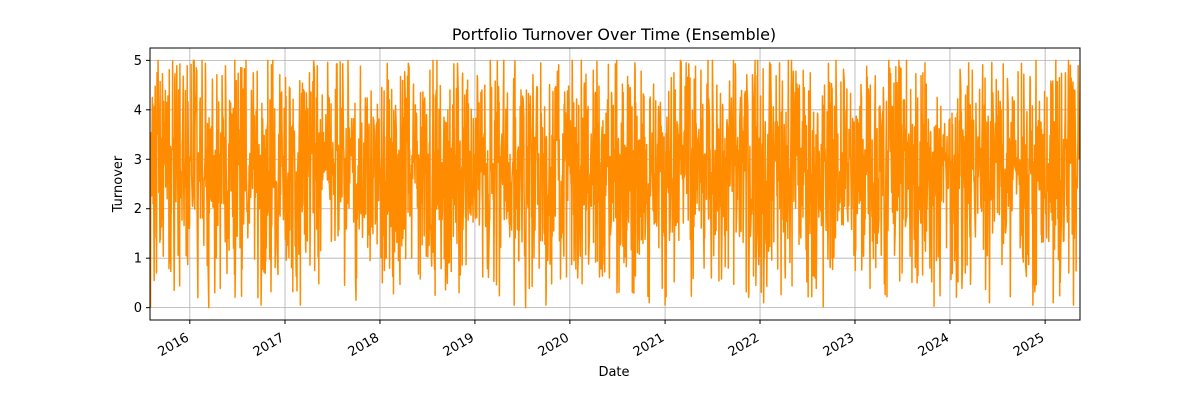  I want to click on x-tick-label: 2017, so click(269, 345).